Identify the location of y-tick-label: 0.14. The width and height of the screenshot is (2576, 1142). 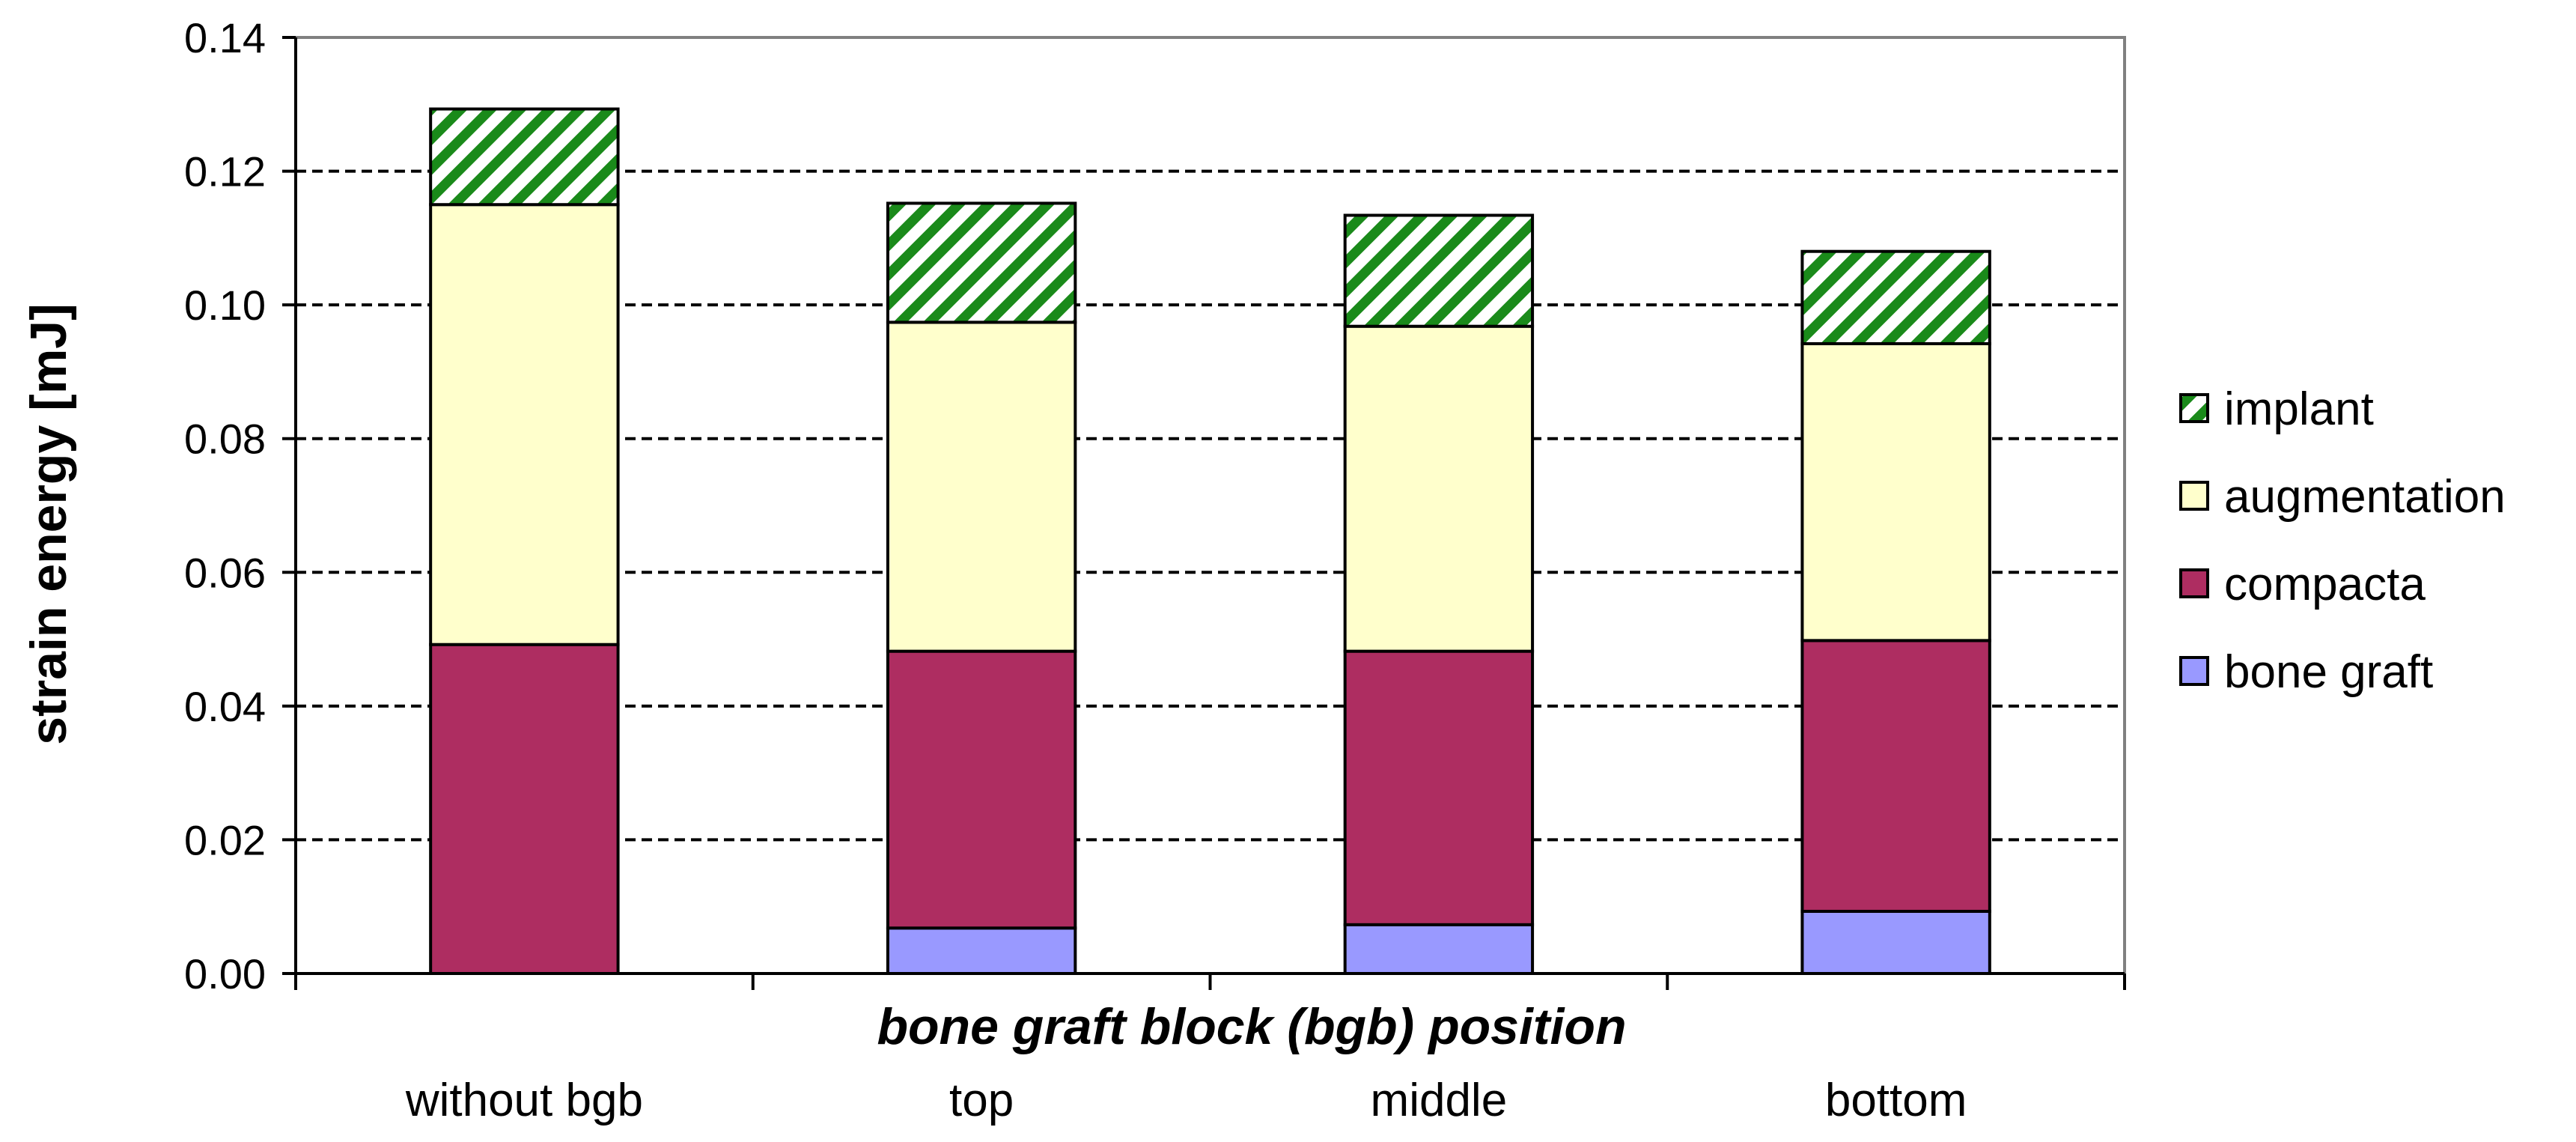
(225, 37).